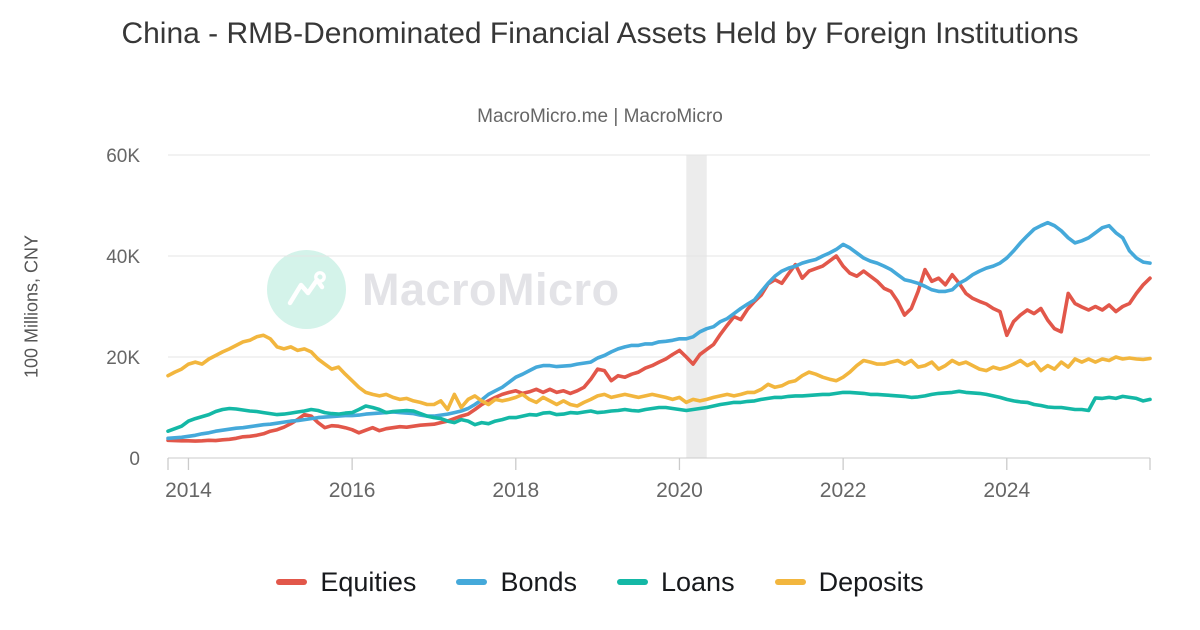 This screenshot has width=1200, height=630. Describe the element at coordinates (123, 156) in the screenshot. I see `y-tick-label: 60K` at that location.